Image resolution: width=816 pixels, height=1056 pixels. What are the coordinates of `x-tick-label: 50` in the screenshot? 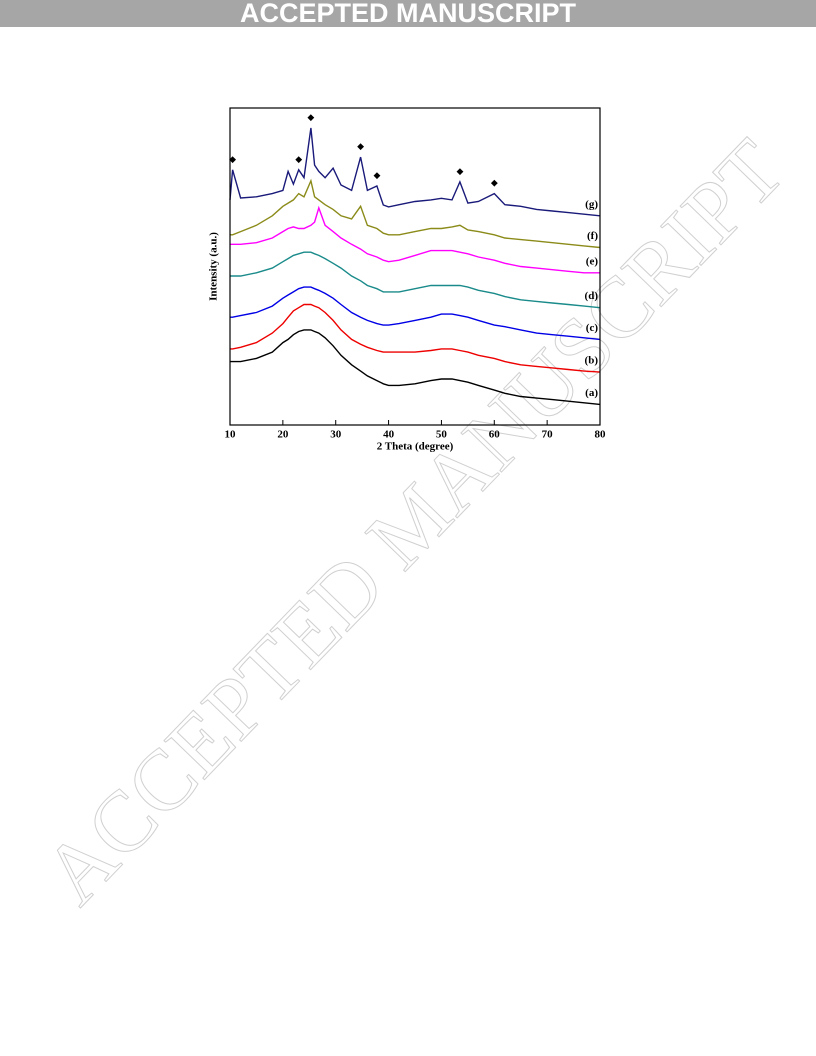 It's located at (442, 435).